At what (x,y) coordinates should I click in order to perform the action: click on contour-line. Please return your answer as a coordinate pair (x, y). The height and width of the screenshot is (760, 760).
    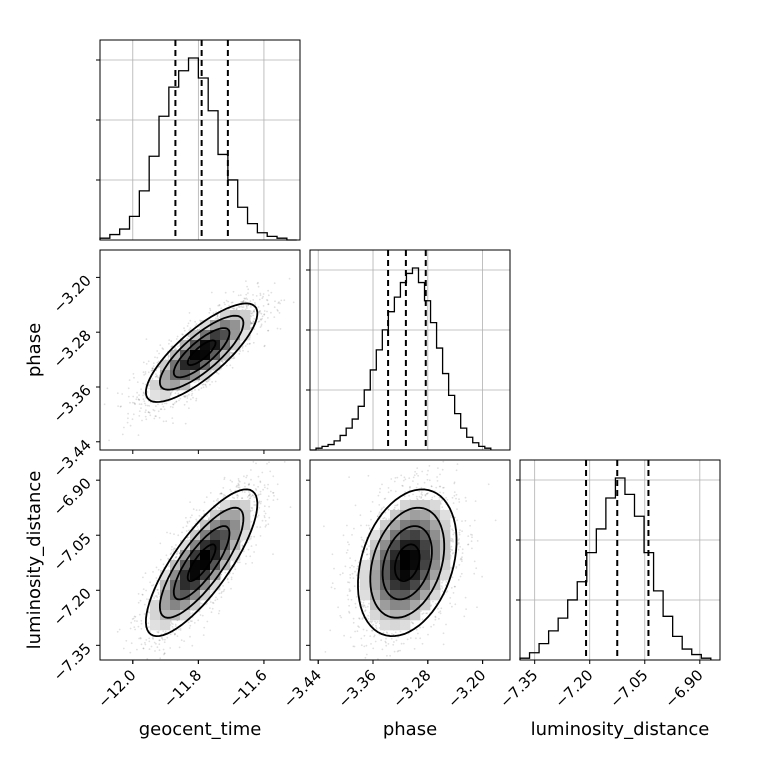
    Looking at the image, I should click on (201, 353).